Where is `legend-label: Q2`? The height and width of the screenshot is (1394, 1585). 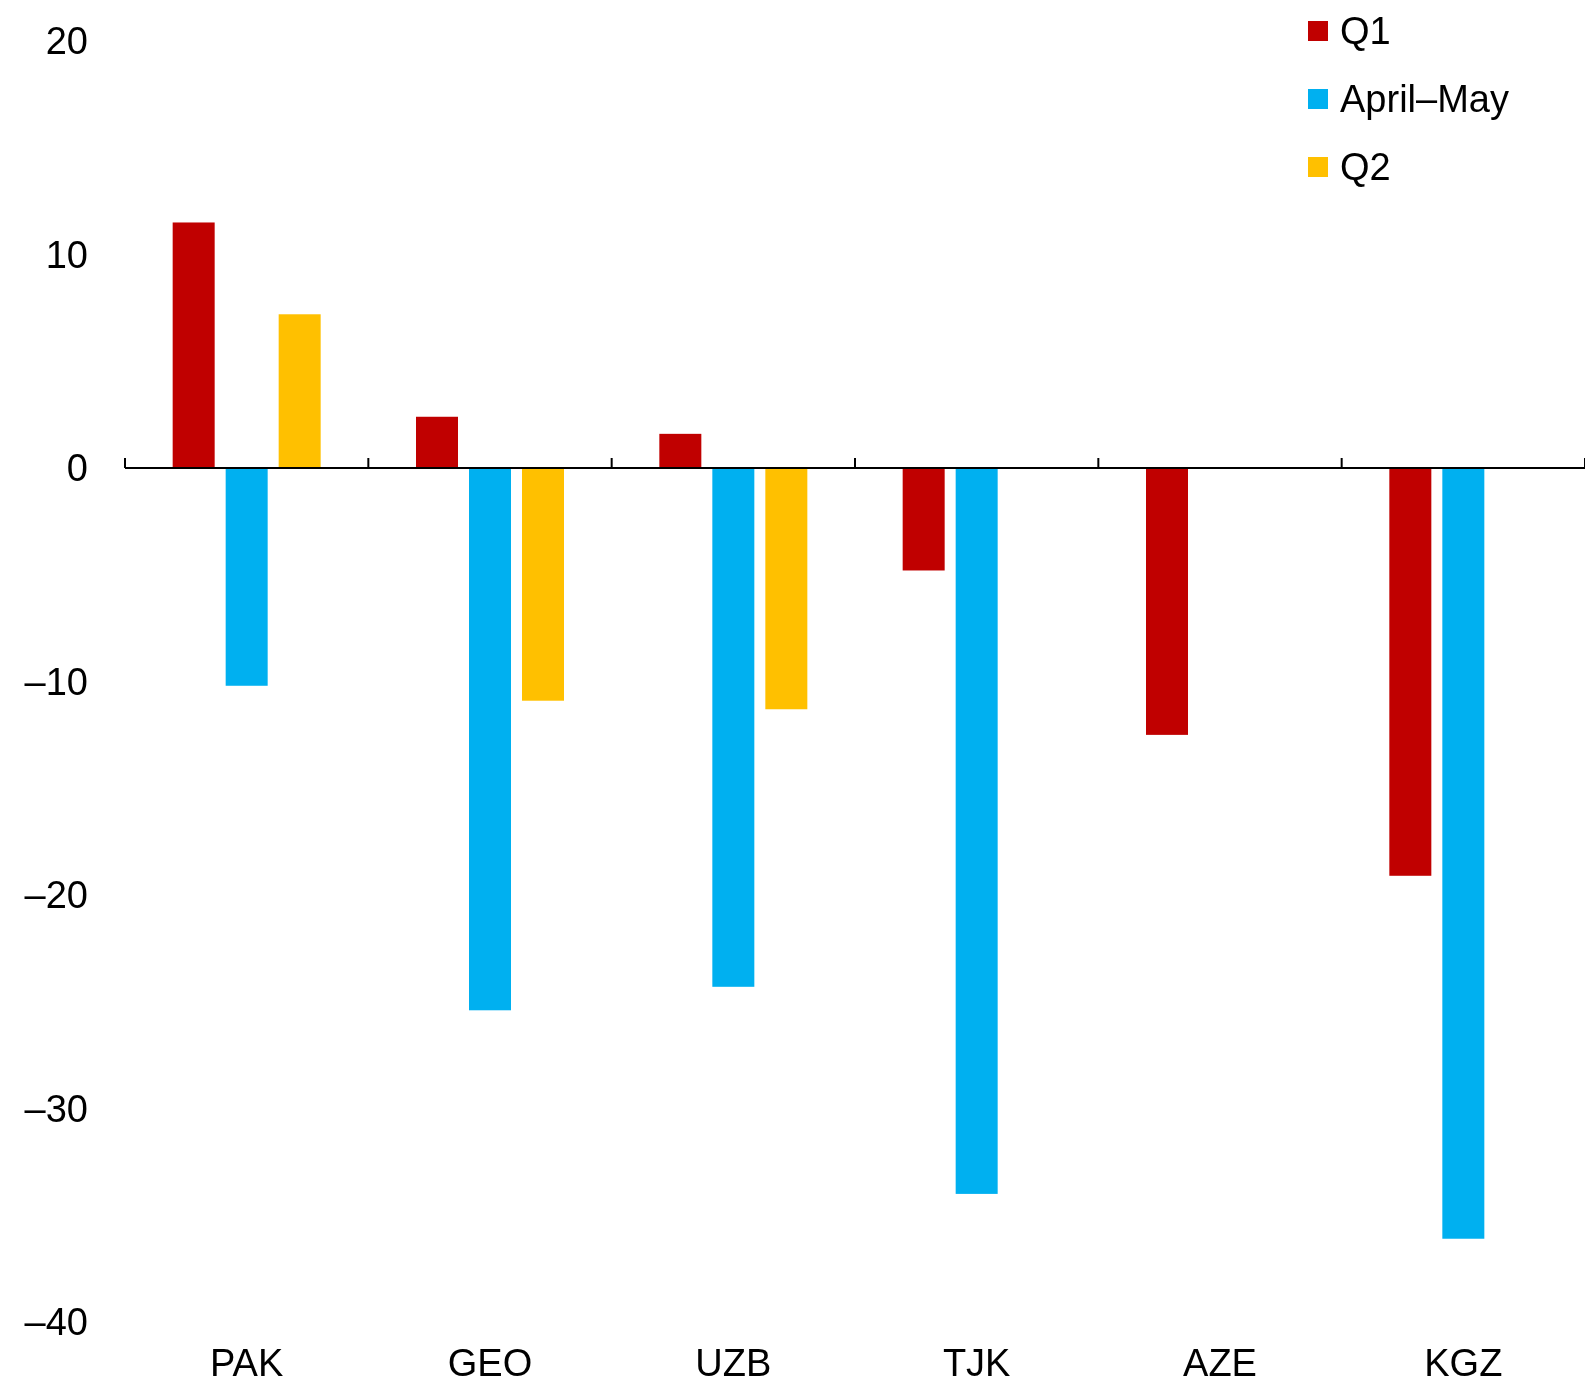
legend-label: Q2 is located at coordinates (1365, 167).